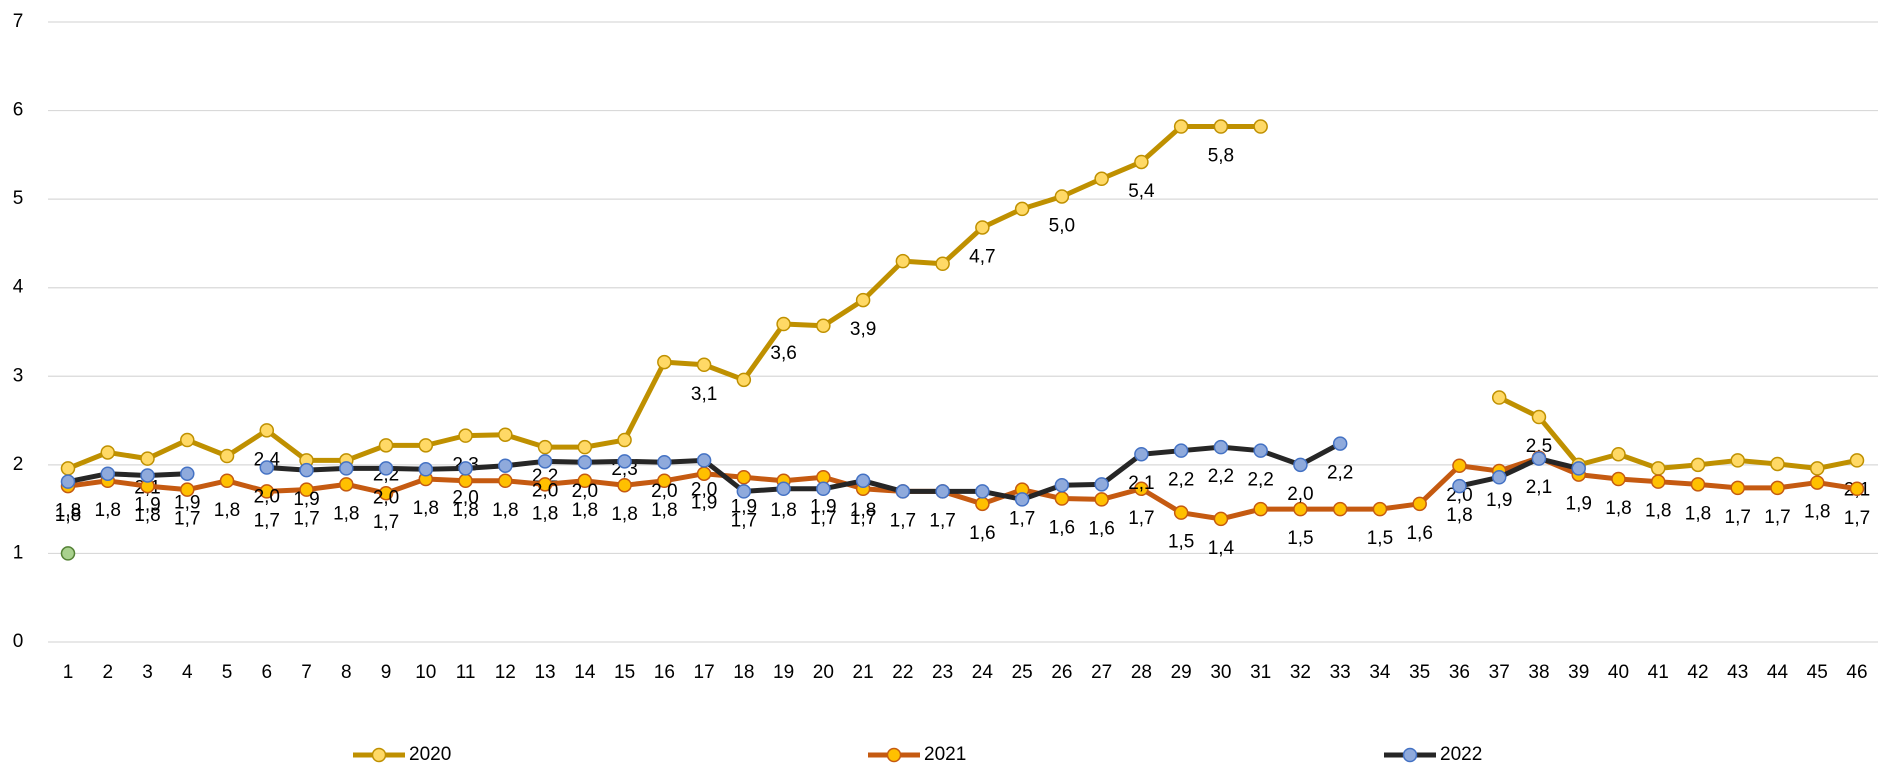 Image resolution: width=1878 pixels, height=772 pixels. I want to click on x-tick-label: 5, so click(227, 672).